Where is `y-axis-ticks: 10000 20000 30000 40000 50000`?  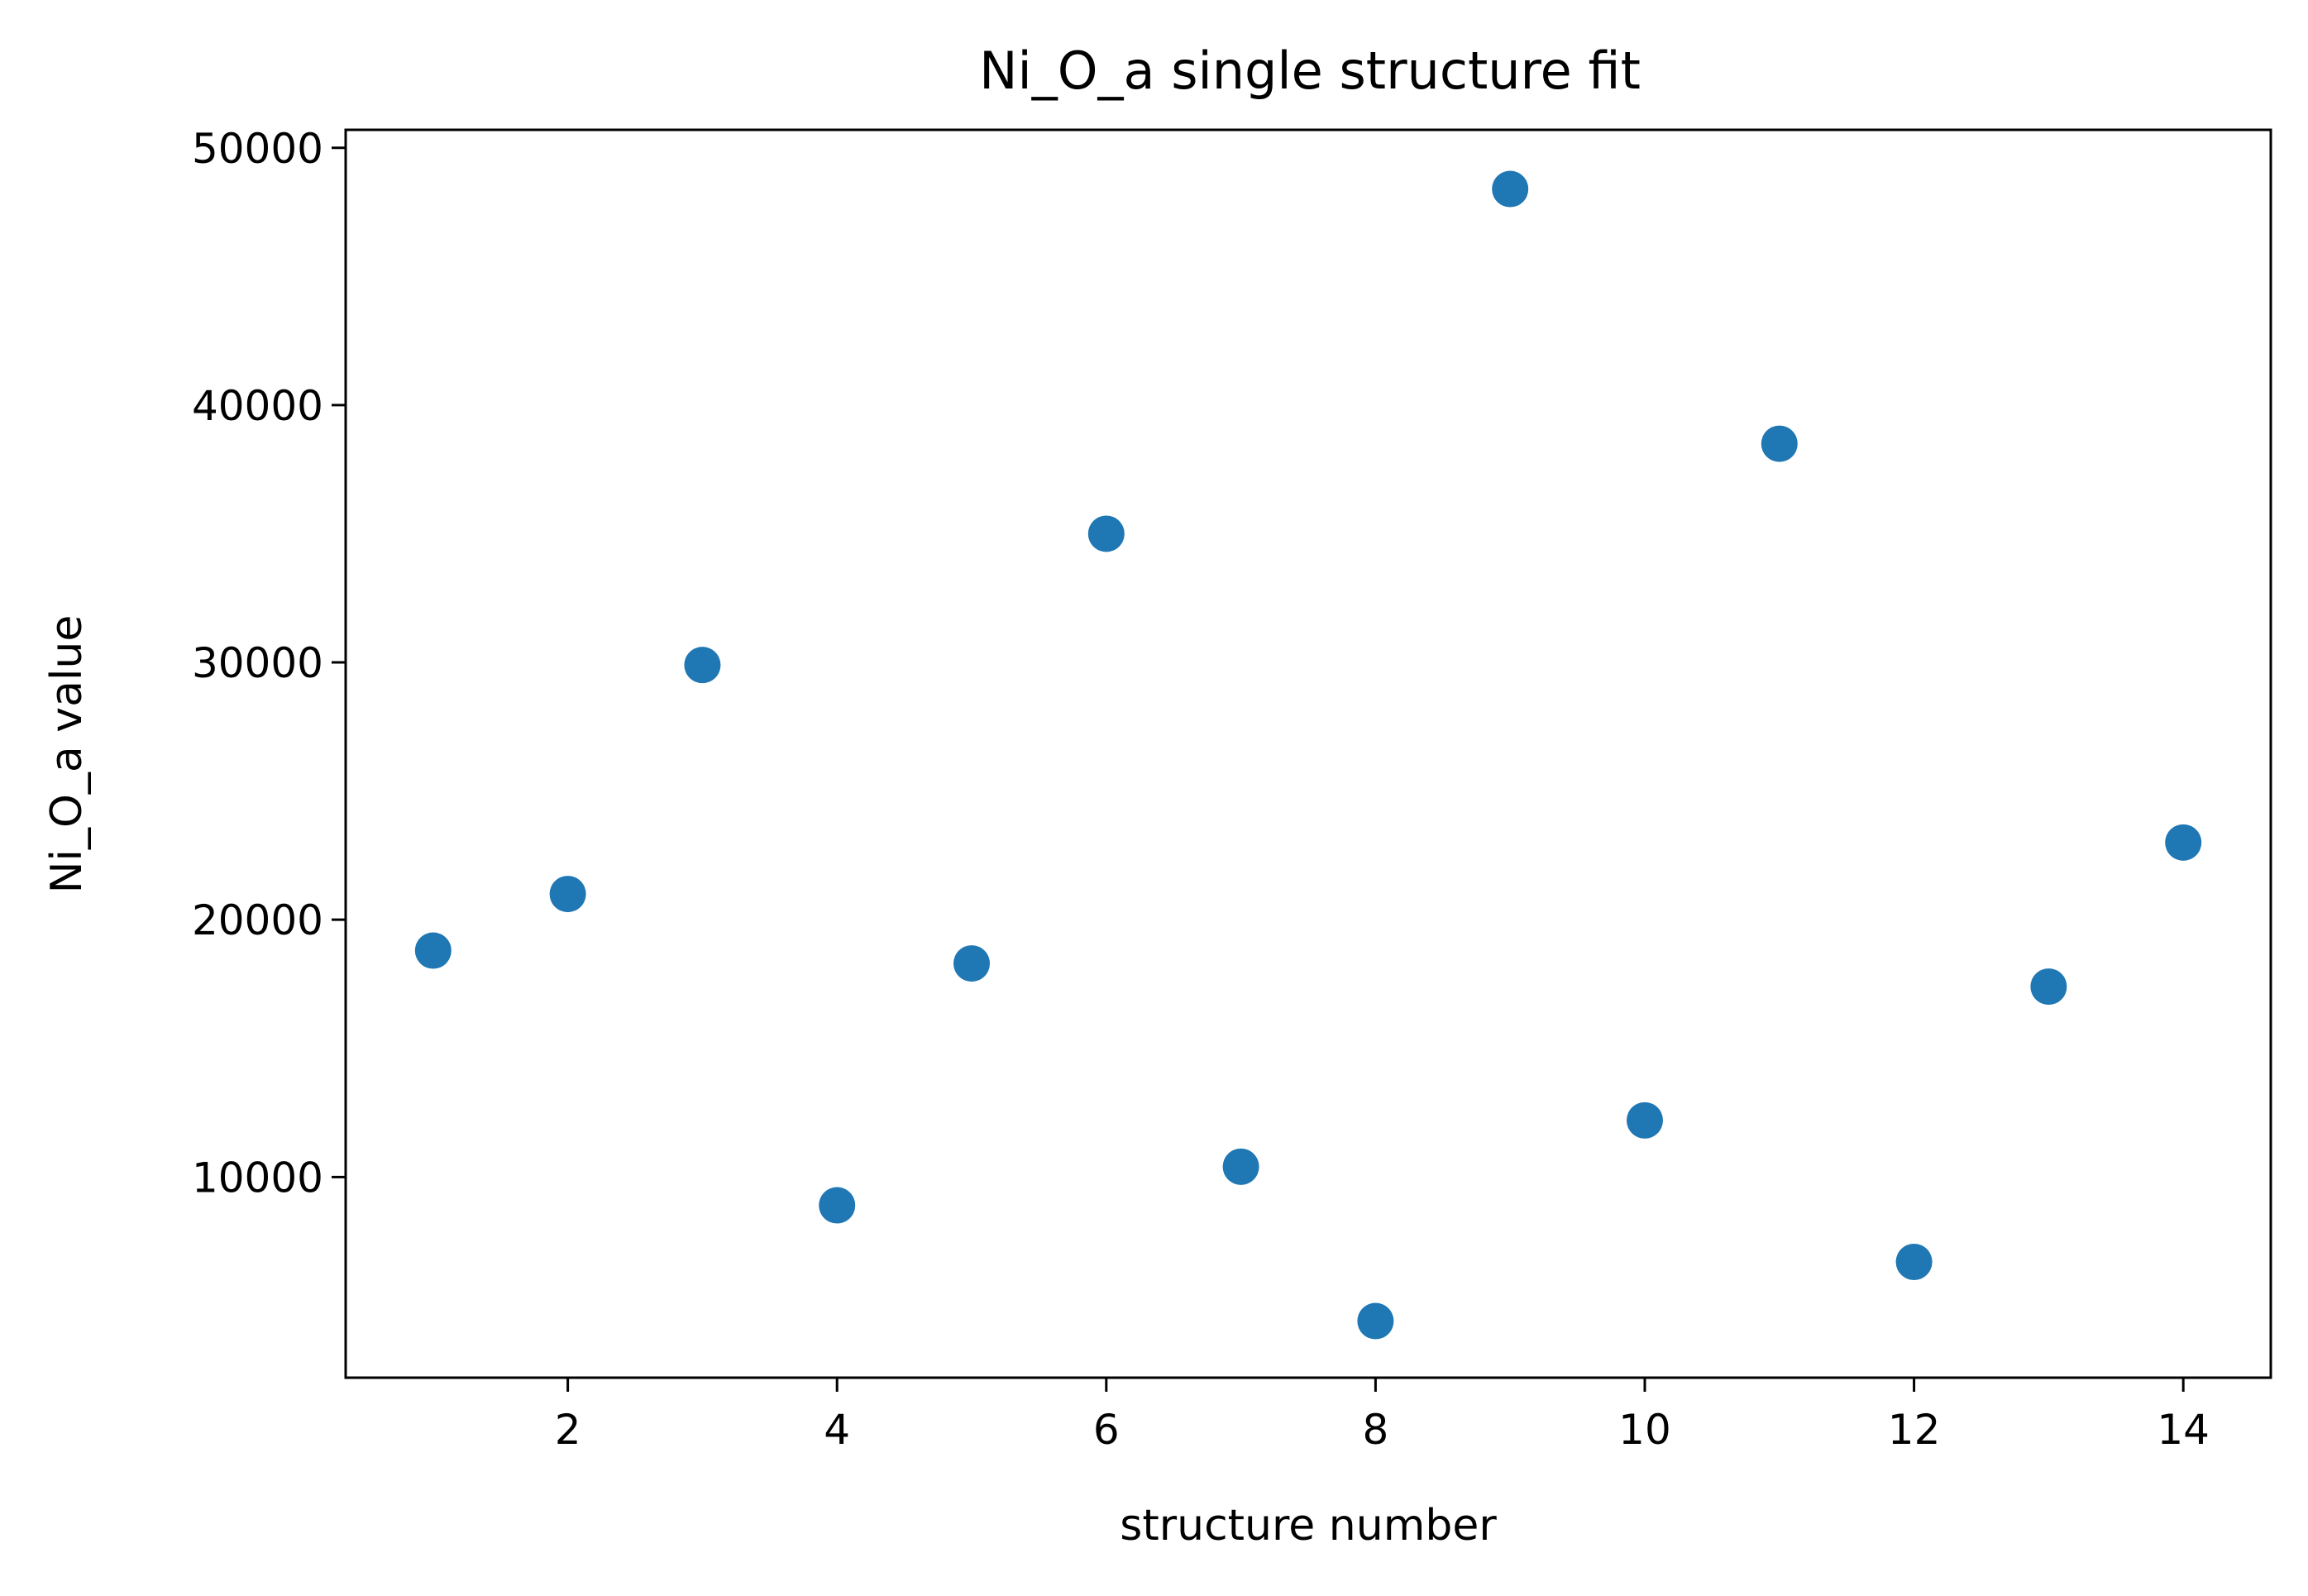 y-axis-ticks: 10000 20000 30000 40000 50000 is located at coordinates (269, 663).